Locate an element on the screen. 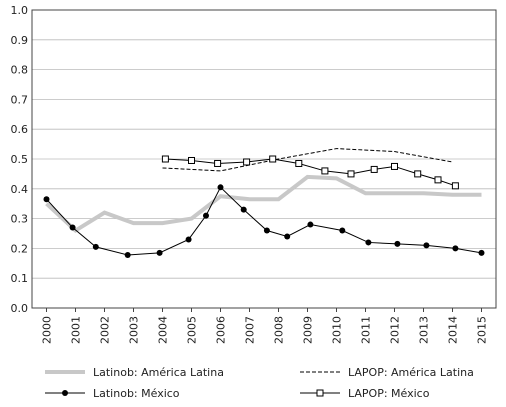  y-tick-label: 0.3 is located at coordinates (20, 219).